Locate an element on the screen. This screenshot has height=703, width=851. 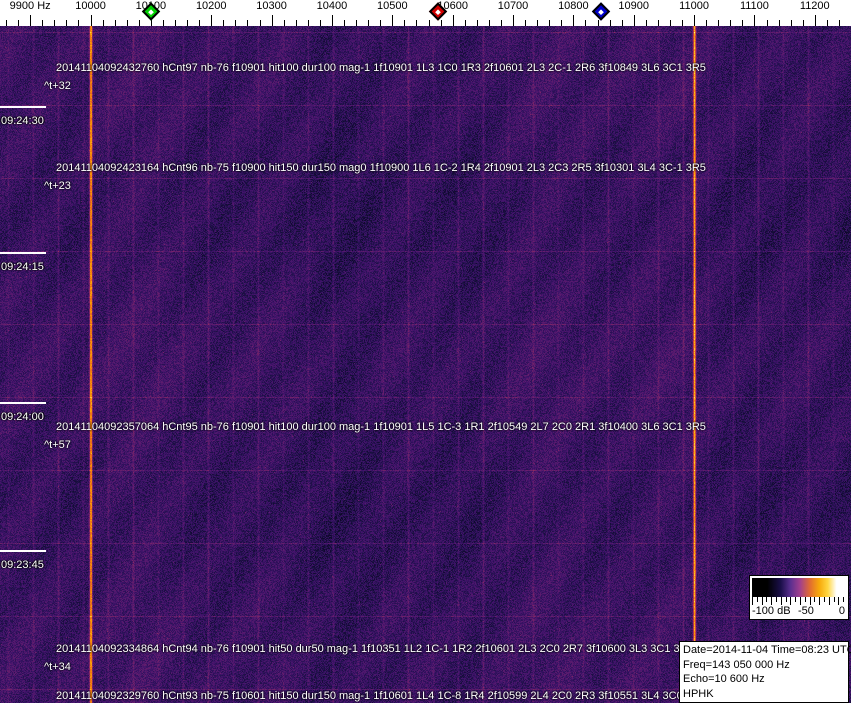
freq-axis-label: 9900 Hz is located at coordinates (30, 6).